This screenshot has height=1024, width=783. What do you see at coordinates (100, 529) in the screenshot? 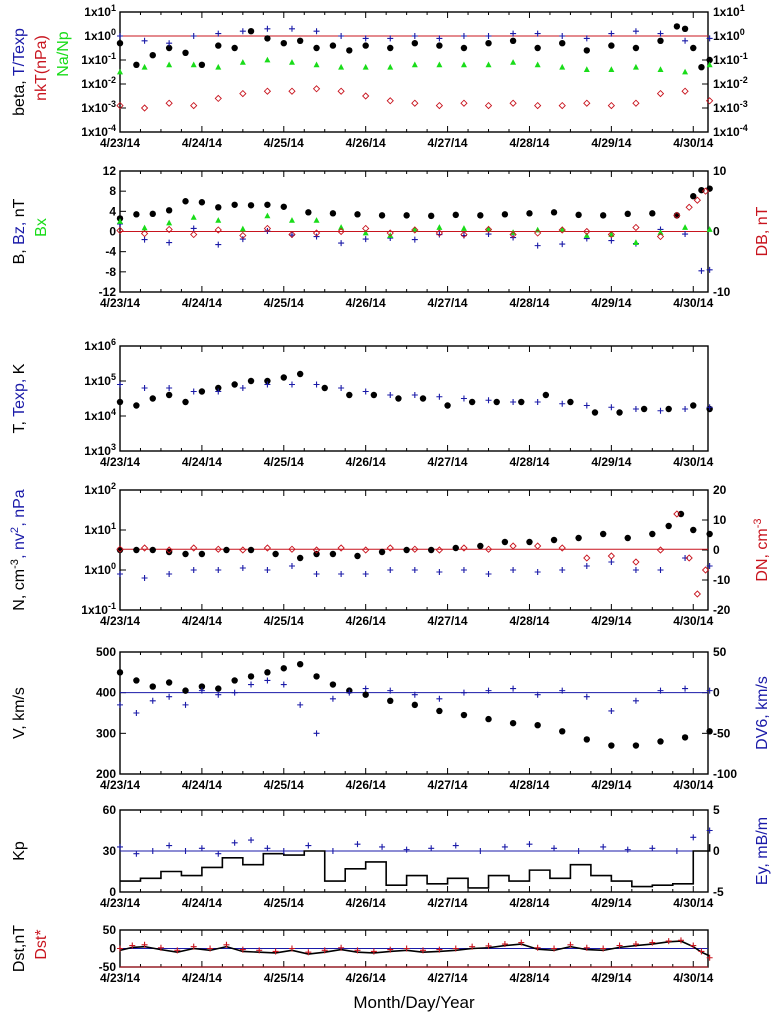
I see `y-tick-label-left: 1x10¹` at bounding box center [100, 529].